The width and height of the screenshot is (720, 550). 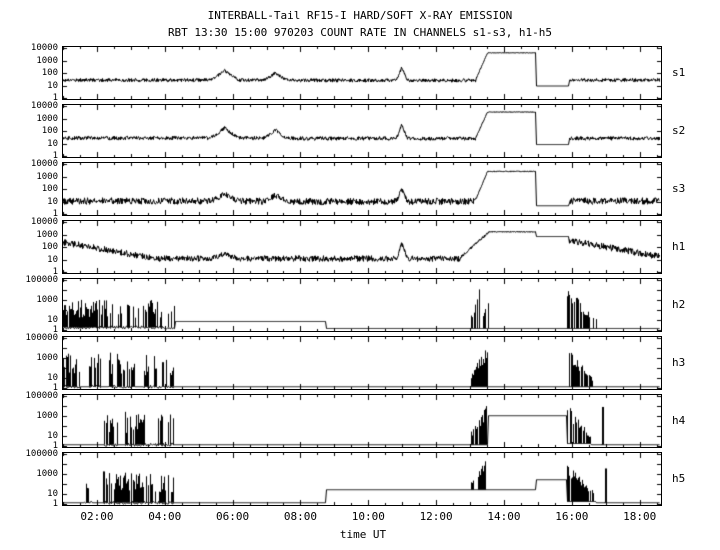 I want to click on plot-area-h4, so click(x=362, y=421).